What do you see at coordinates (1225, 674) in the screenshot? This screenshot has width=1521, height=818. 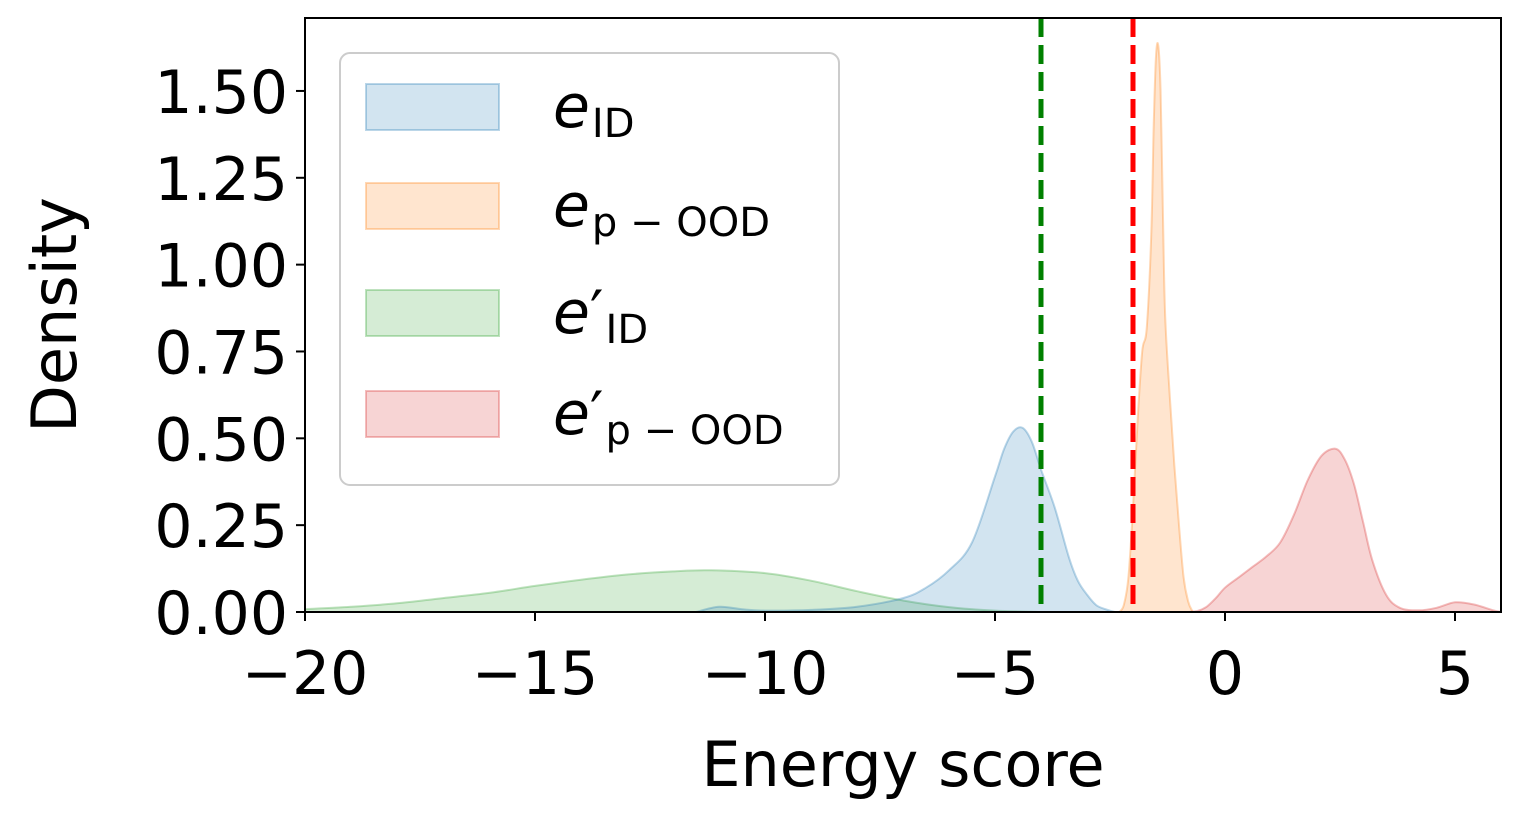 I see `x-tick-label: 0` at bounding box center [1225, 674].